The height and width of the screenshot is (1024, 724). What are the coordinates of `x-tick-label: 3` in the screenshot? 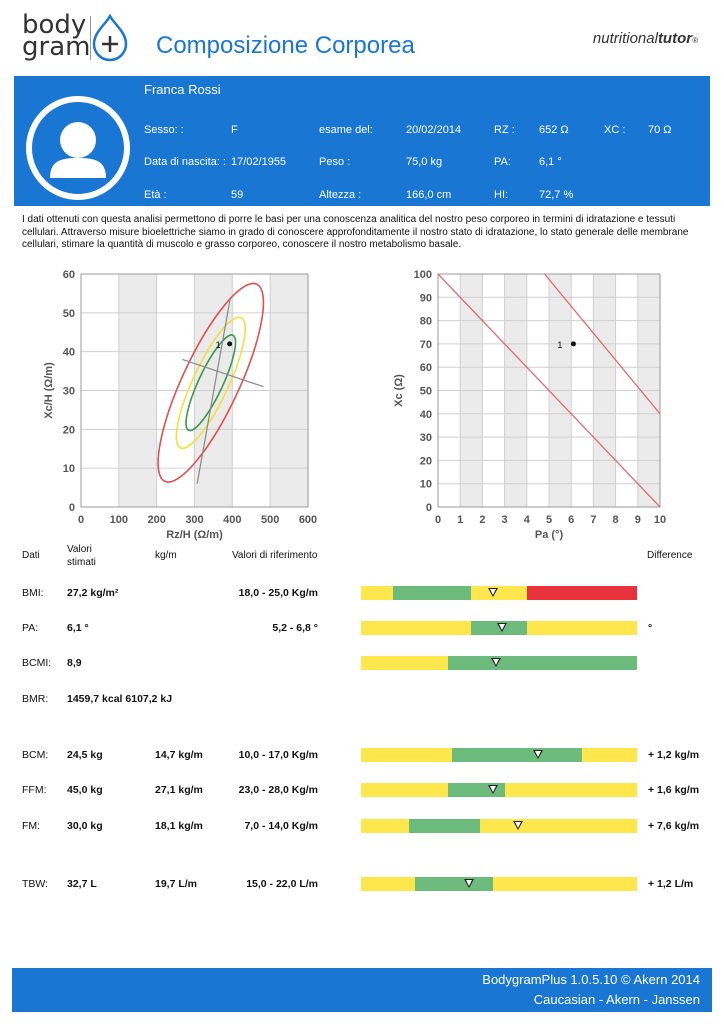 It's located at (505, 520).